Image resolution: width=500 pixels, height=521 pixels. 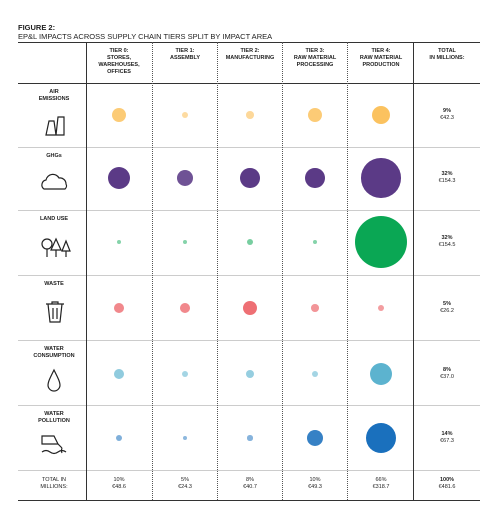 I want to click on grand-total-value: €481.6, so click(x=447, y=487).